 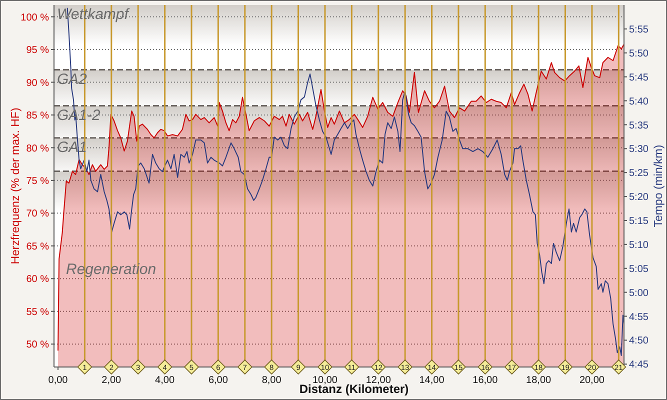 I want to click on y2-tick-label: 5:10, so click(x=639, y=245).